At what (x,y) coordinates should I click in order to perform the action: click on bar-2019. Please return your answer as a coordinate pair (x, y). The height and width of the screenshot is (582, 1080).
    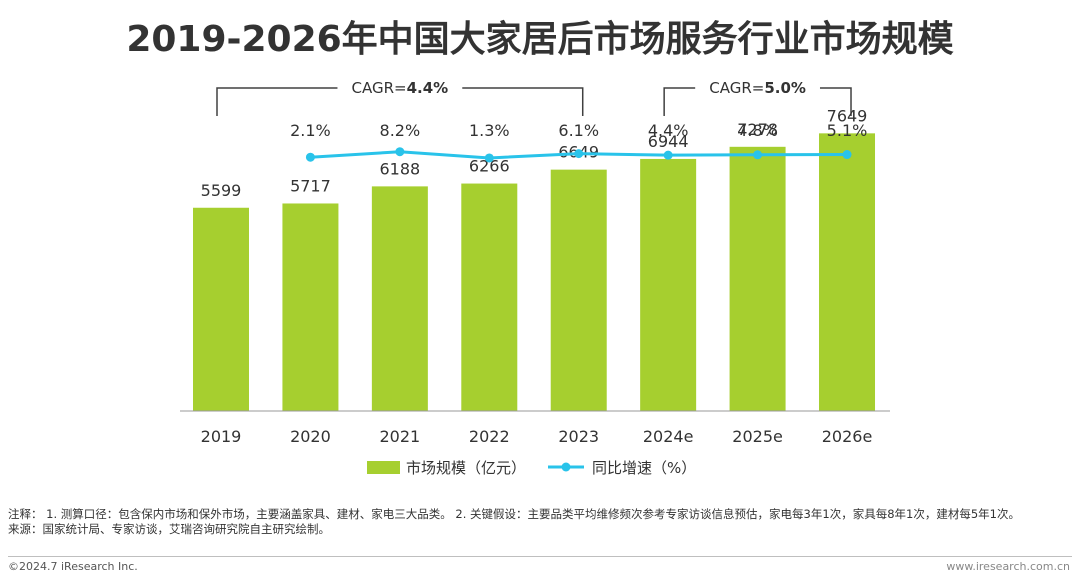
    Looking at the image, I should click on (221, 309).